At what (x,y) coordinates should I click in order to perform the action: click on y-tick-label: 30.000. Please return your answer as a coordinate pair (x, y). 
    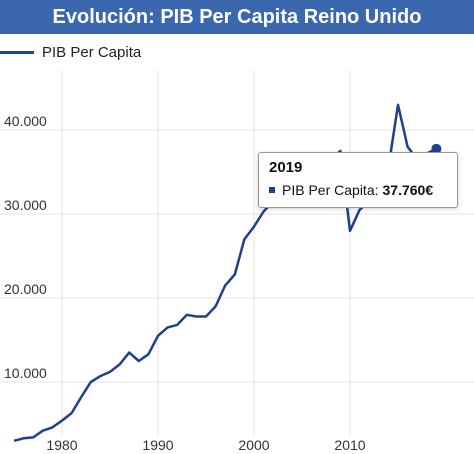
    Looking at the image, I should click on (25, 205).